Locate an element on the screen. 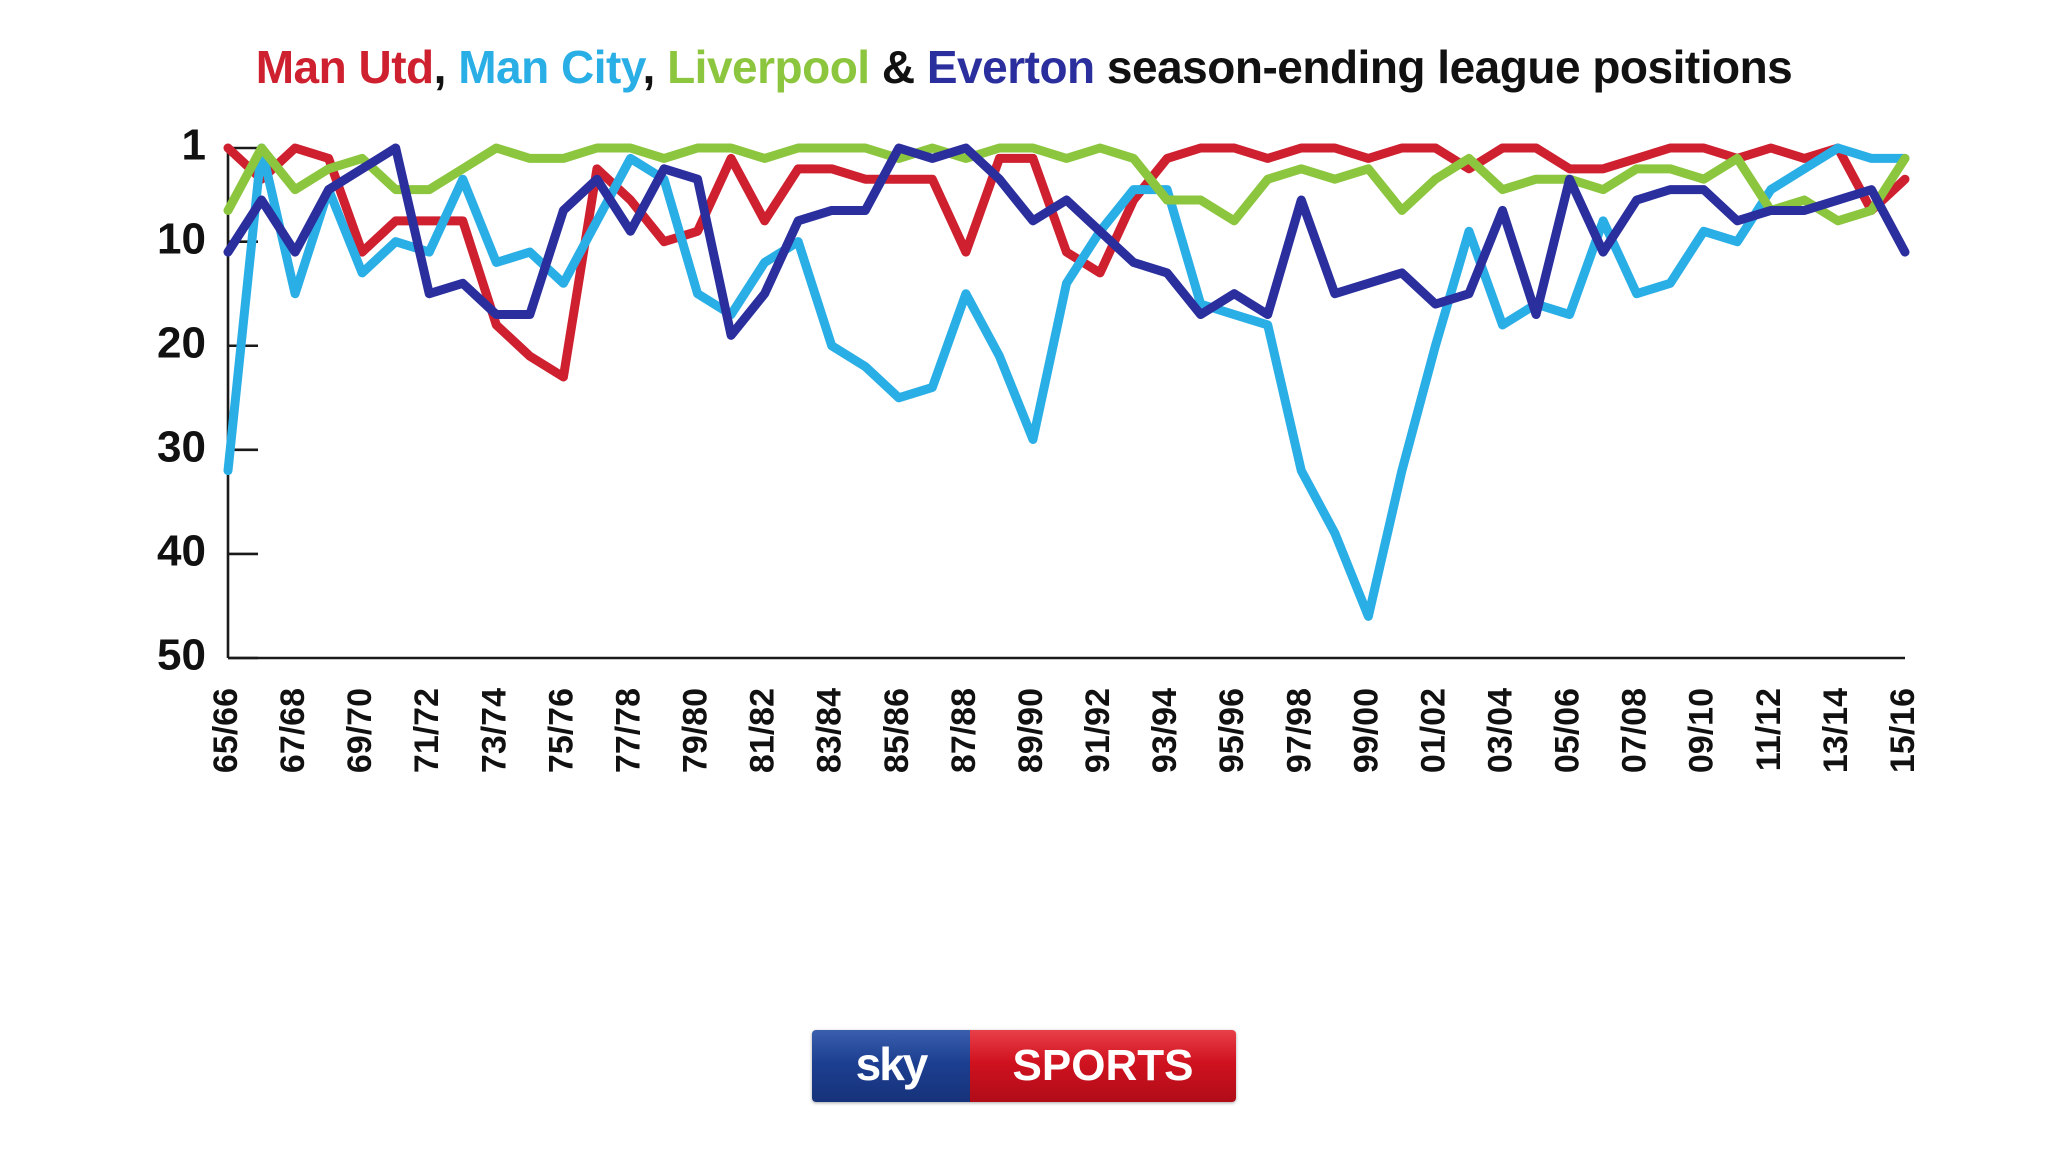  title-segment-man-utd: Man Utd is located at coordinates (344, 67).